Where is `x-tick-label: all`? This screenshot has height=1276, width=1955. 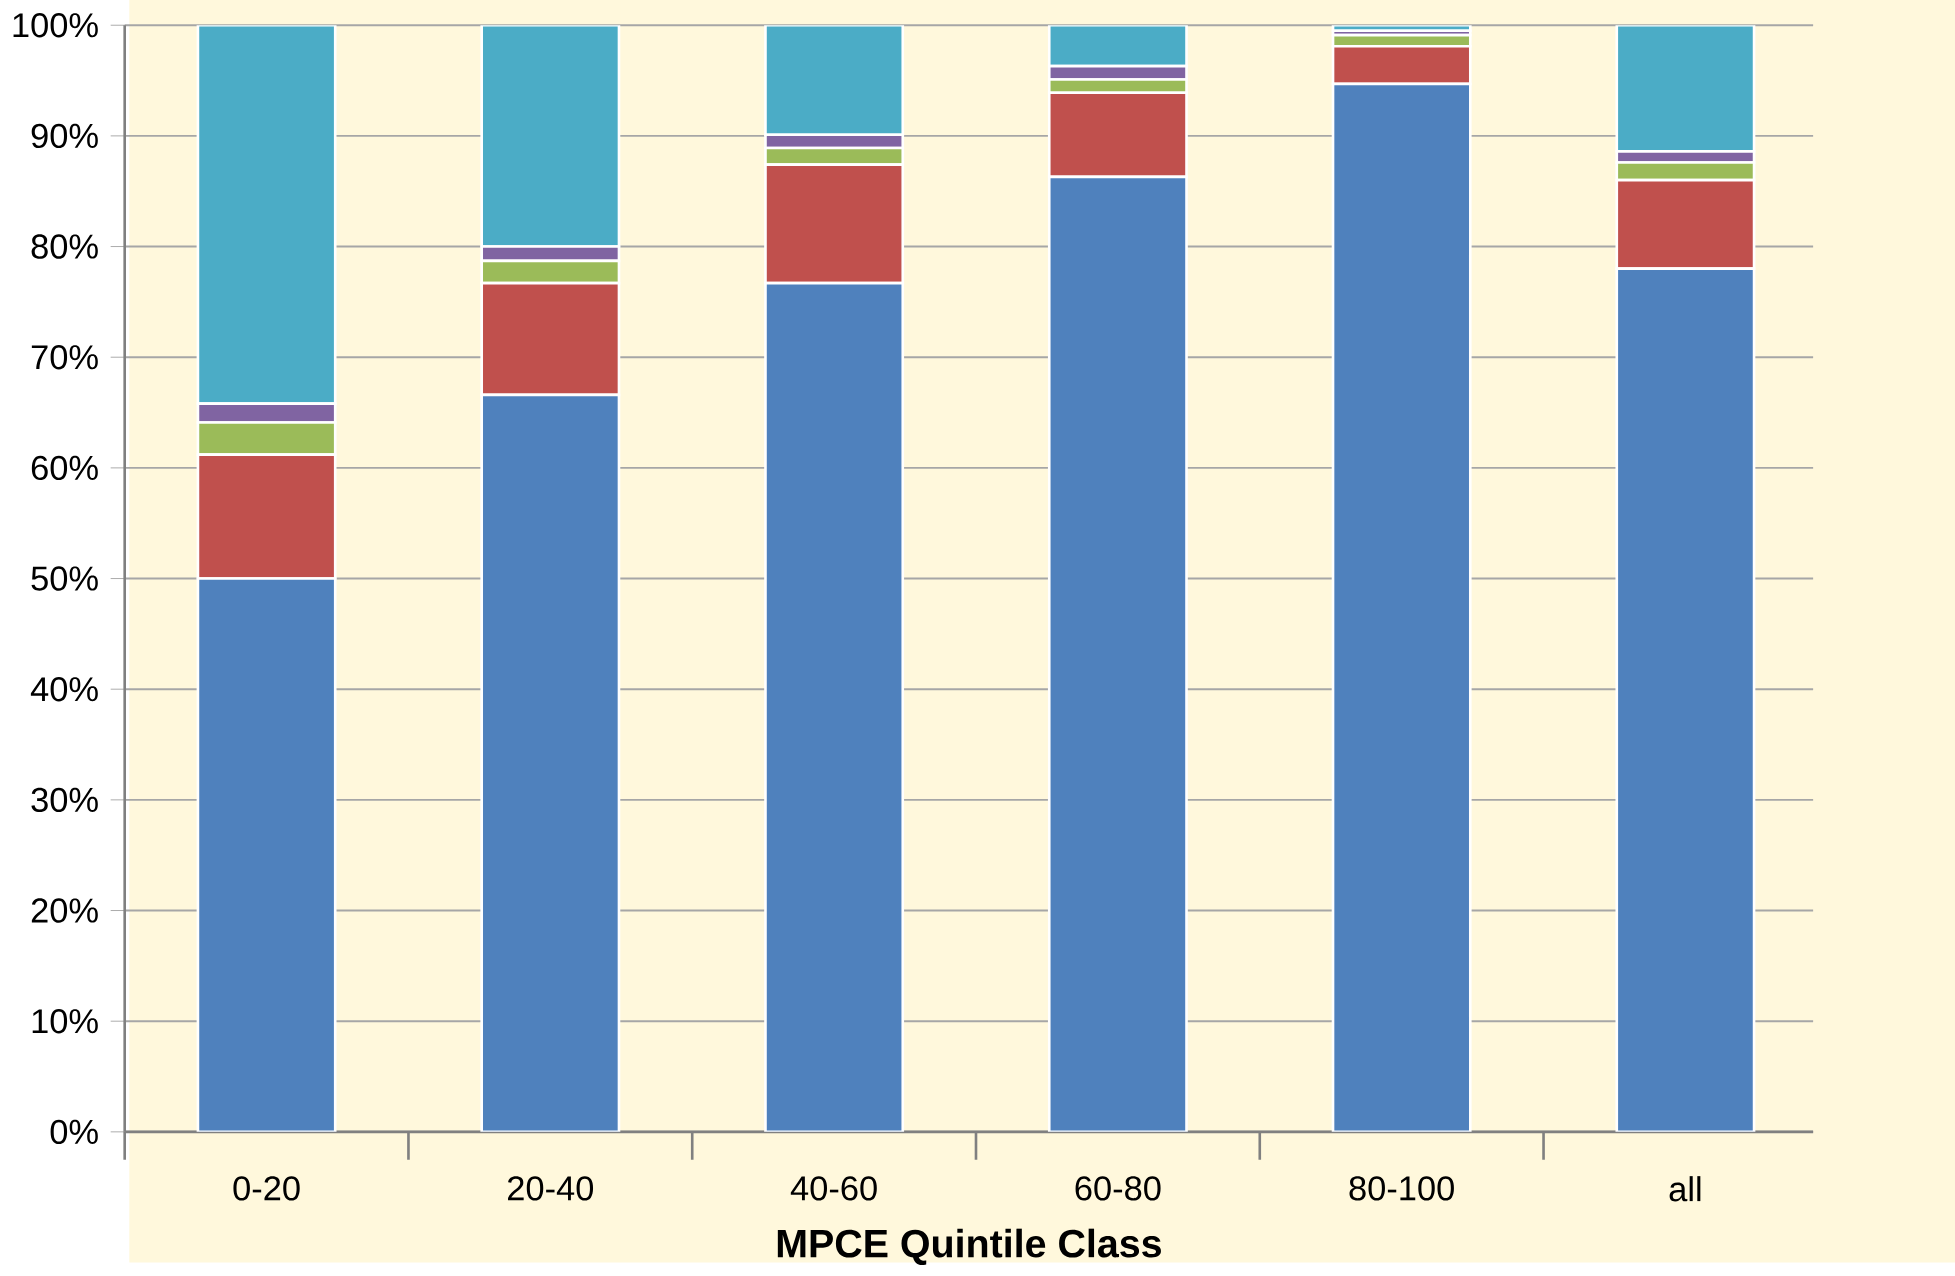
x-tick-label: all is located at coordinates (1685, 1189).